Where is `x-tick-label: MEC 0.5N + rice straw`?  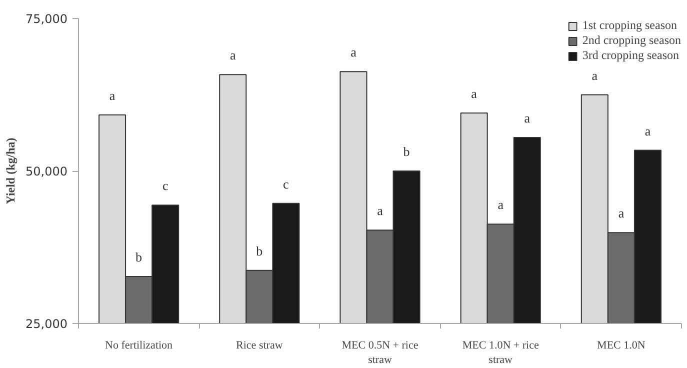
x-tick-label: MEC 0.5N + rice straw is located at coordinates (380, 353).